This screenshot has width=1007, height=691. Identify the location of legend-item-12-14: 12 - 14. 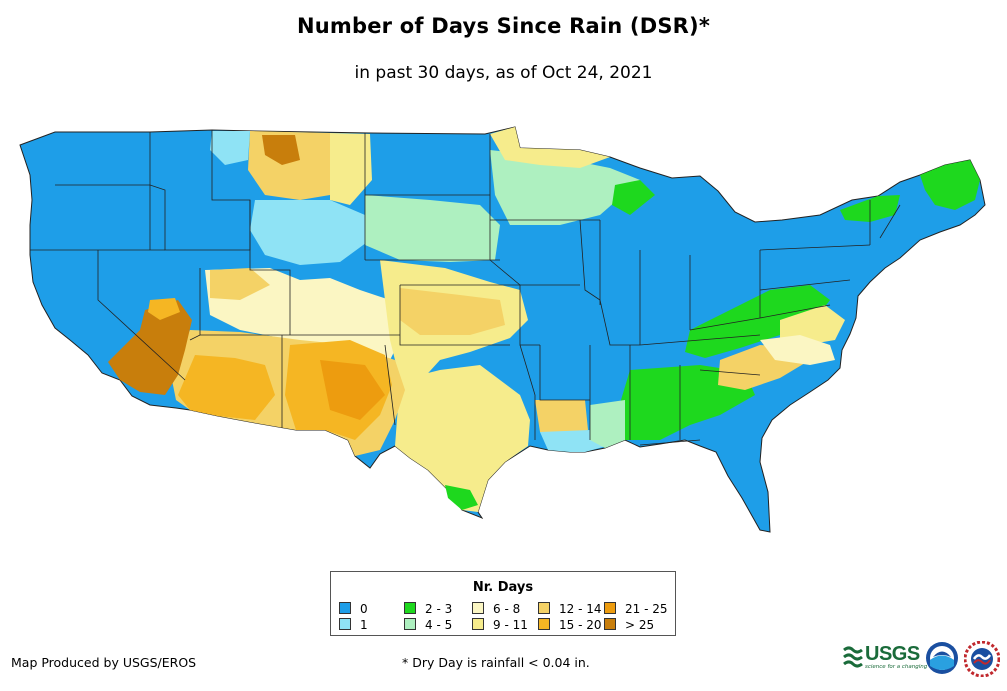
(570, 609).